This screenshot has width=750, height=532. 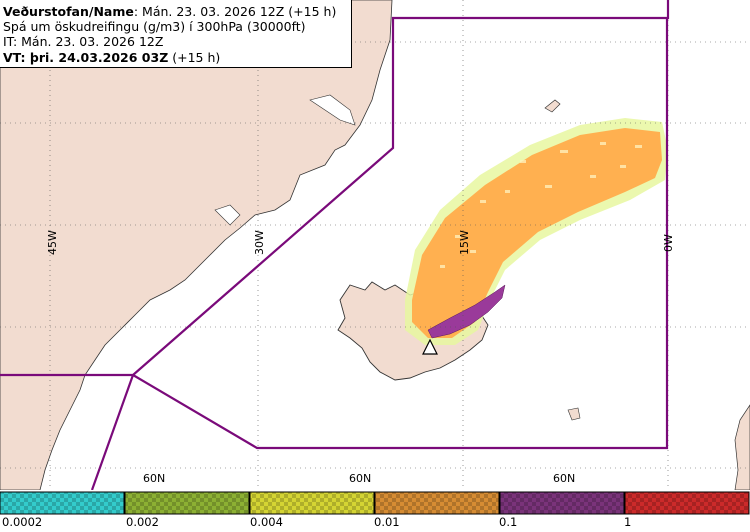 I want to click on legend-tick-0: 0.0002, so click(x=22, y=522).